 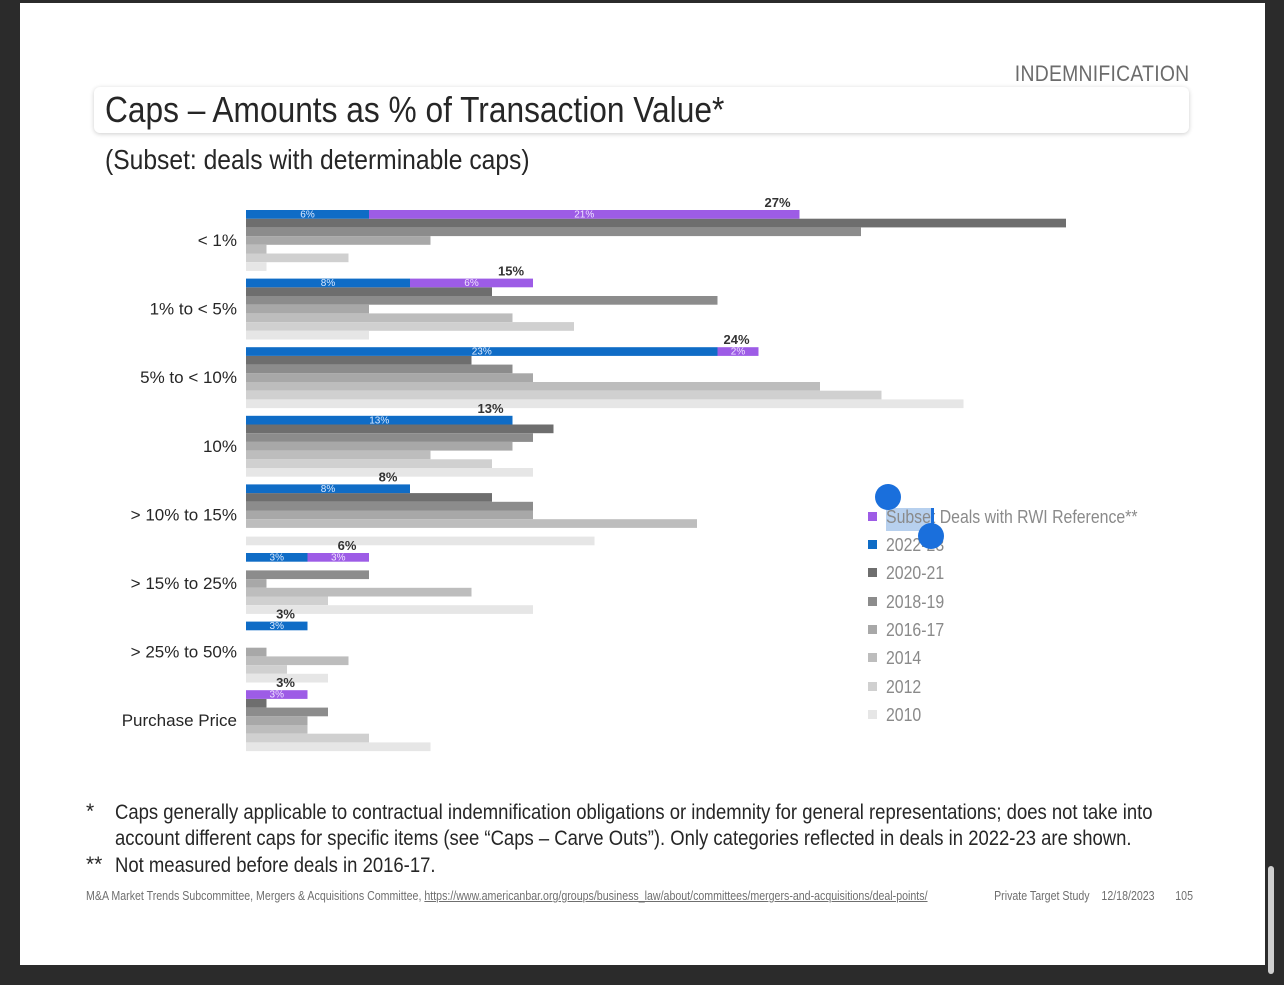 I want to click on footnote-mark: **, so click(x=94, y=864).